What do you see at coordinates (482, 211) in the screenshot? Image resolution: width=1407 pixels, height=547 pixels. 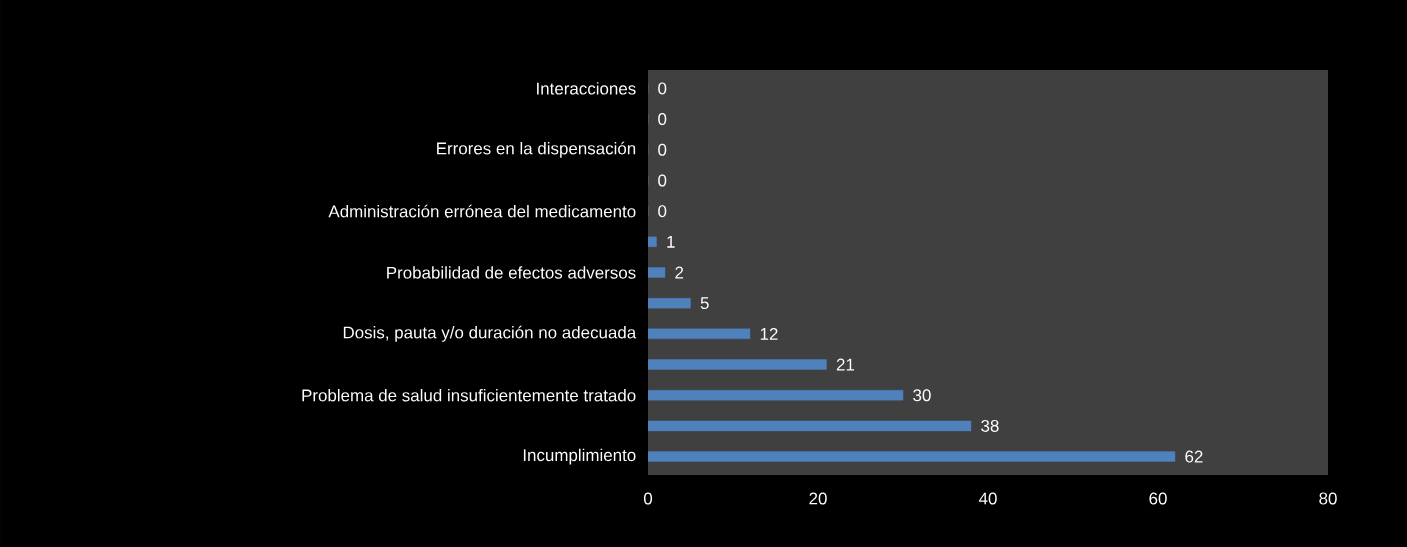 I see `y-tick-label: Administración errónea del medicamento` at bounding box center [482, 211].